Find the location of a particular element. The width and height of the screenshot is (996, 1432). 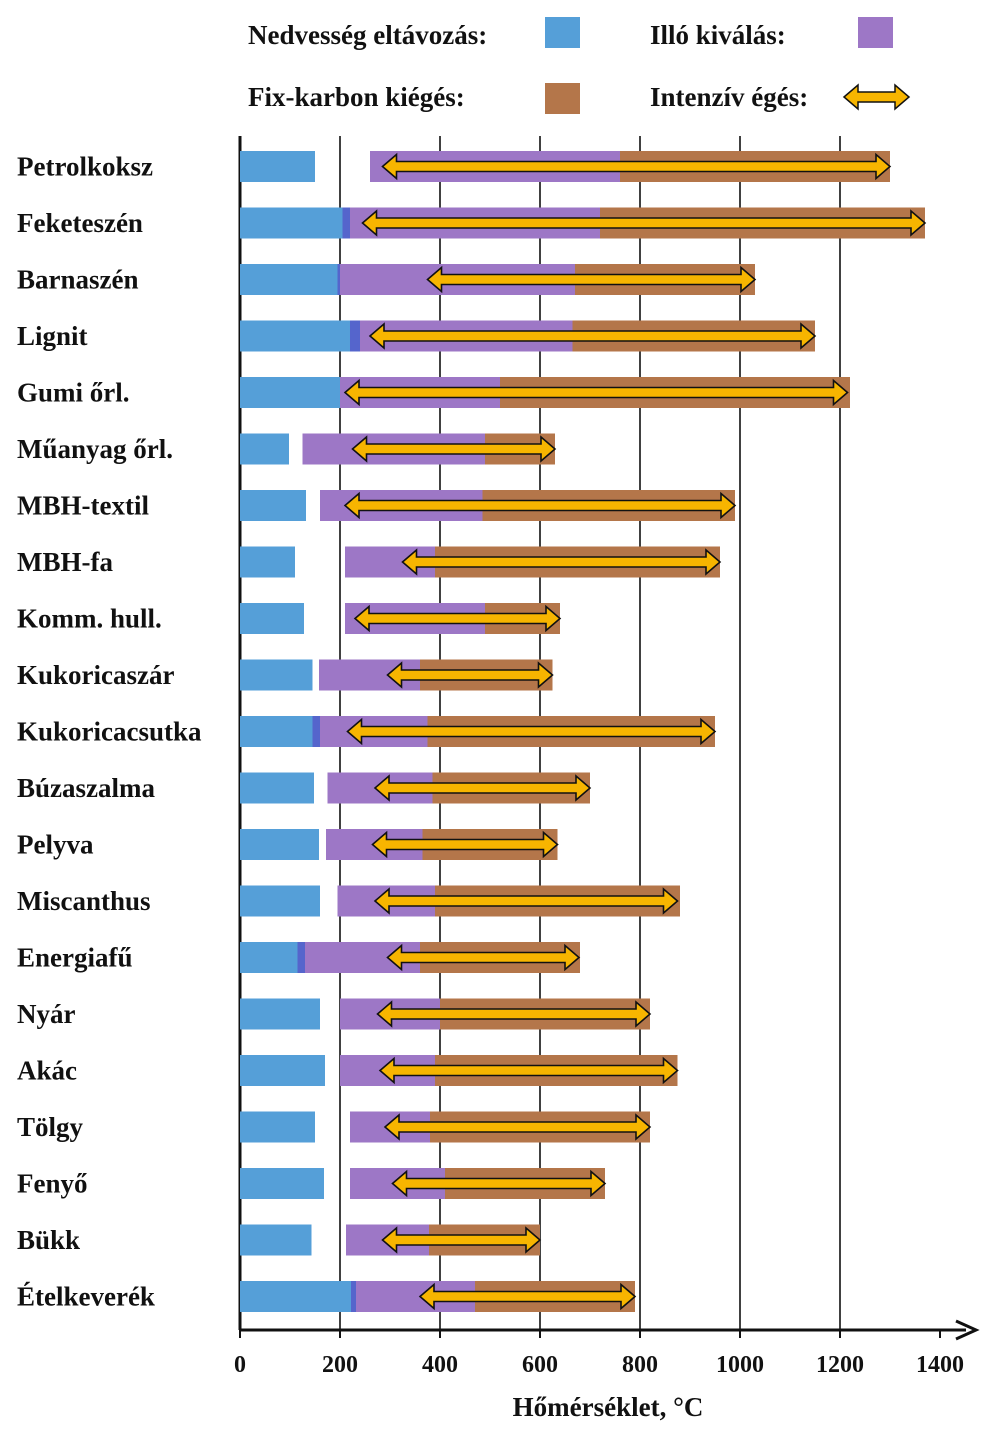

row-4-overlap-bar is located at coordinates (355, 336).